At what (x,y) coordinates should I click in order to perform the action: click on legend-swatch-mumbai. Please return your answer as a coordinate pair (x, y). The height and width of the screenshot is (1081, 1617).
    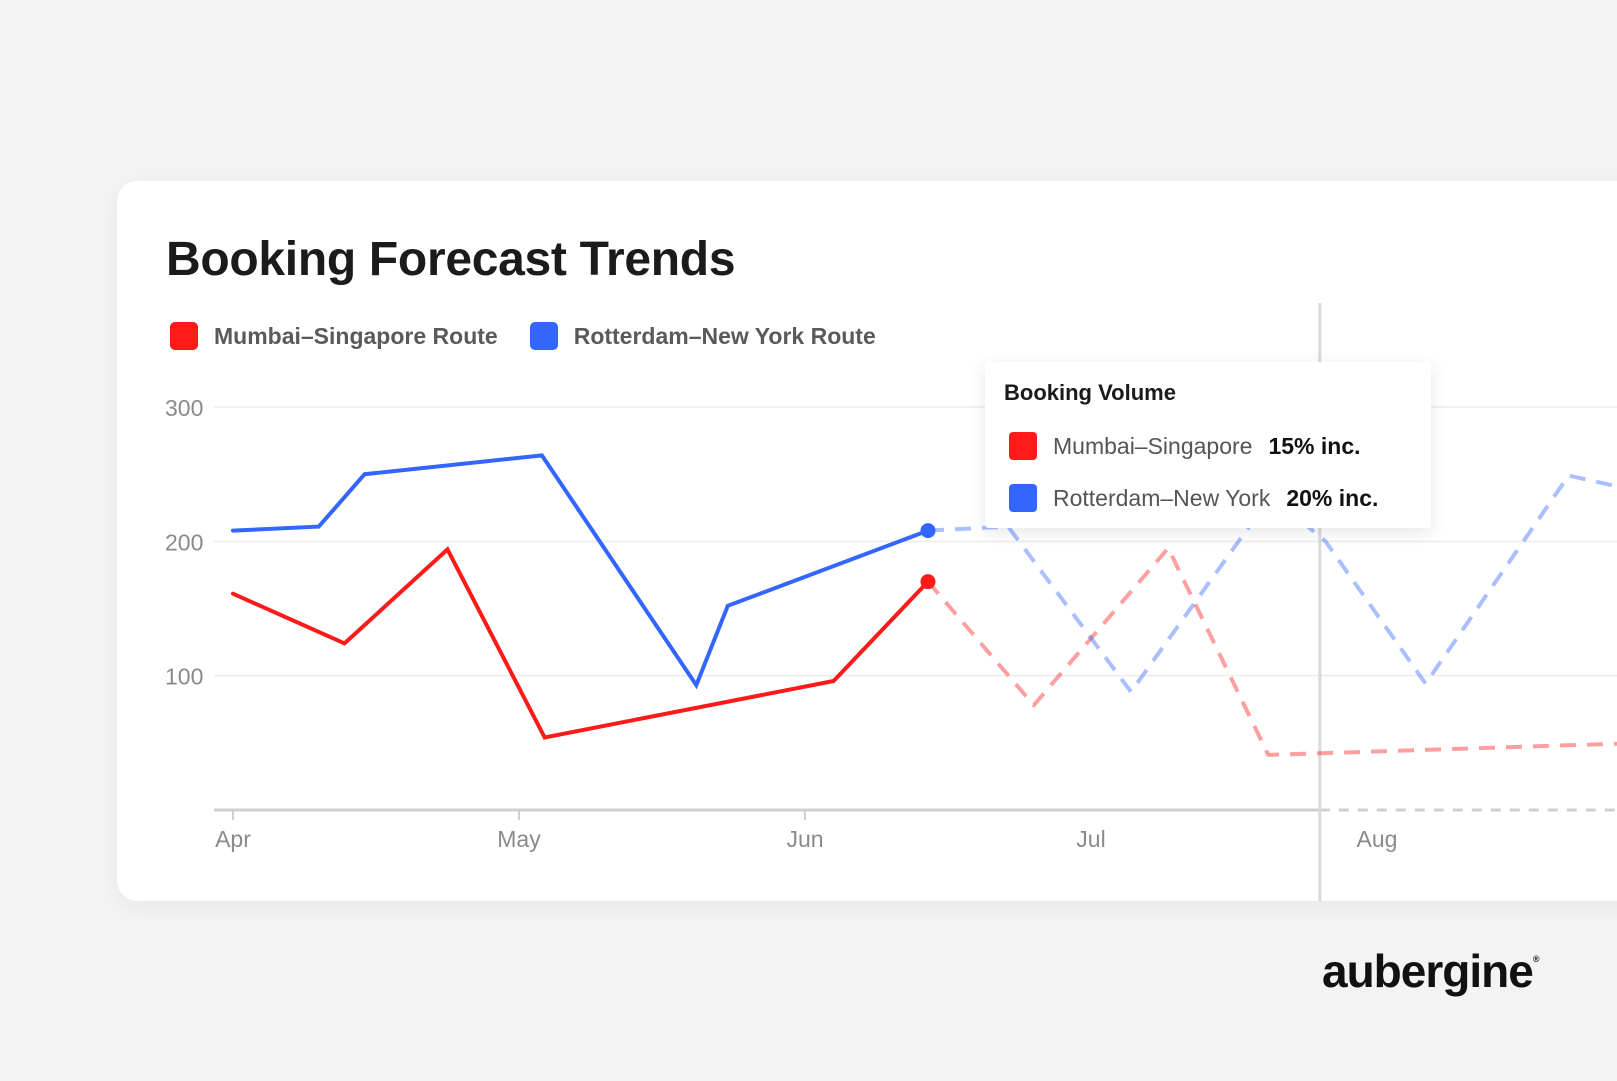
    Looking at the image, I should click on (184, 336).